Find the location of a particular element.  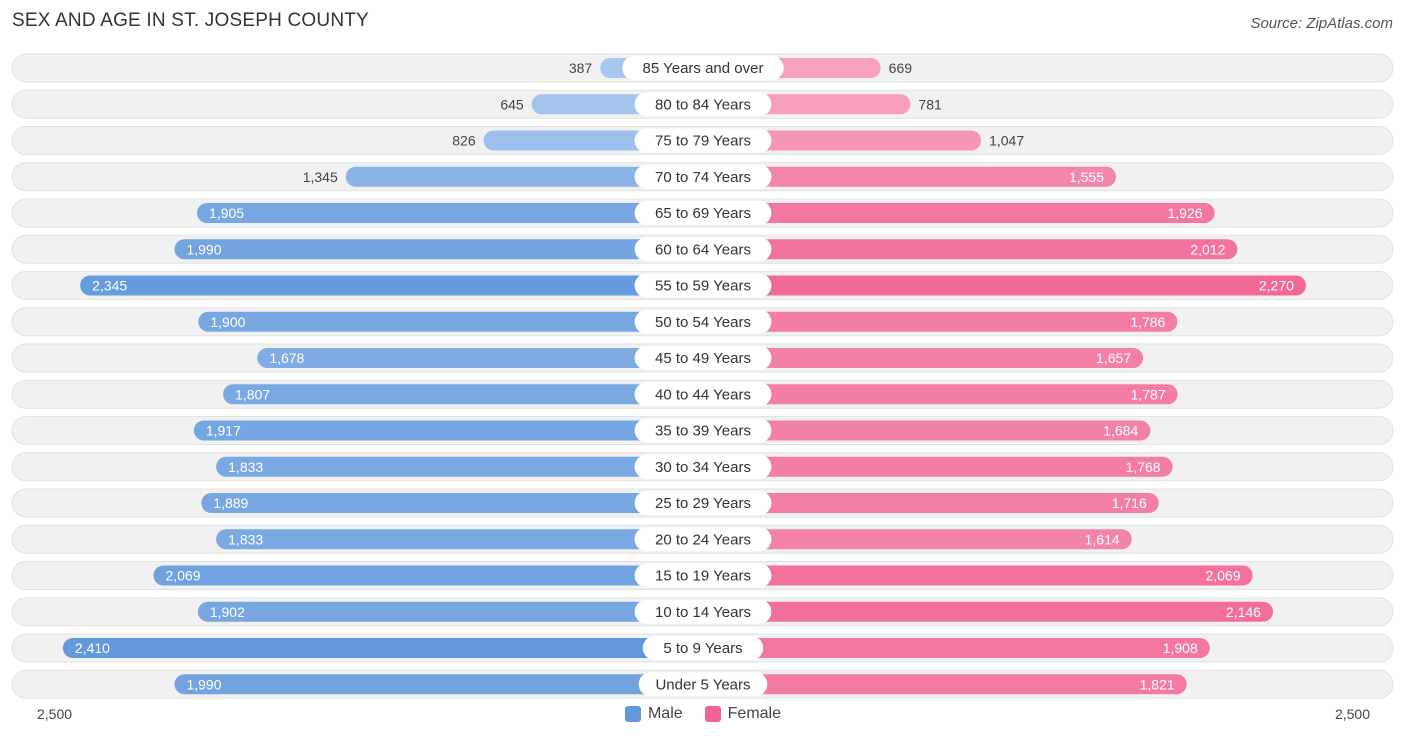

legend-female-label: Female is located at coordinates (754, 713).